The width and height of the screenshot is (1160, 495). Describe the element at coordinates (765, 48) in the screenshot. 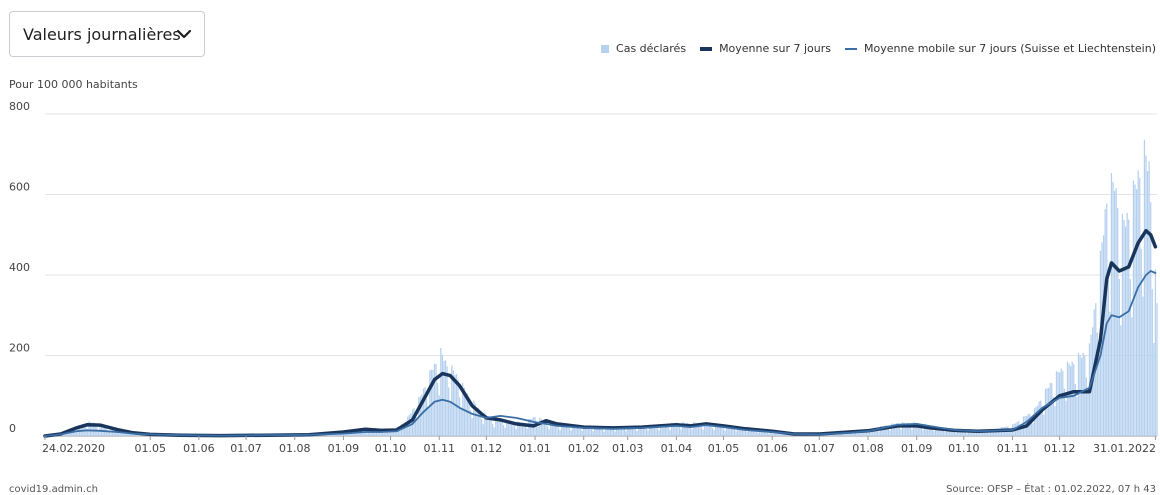

I see `legend-item-average: Moyenne sur 7 jours` at that location.